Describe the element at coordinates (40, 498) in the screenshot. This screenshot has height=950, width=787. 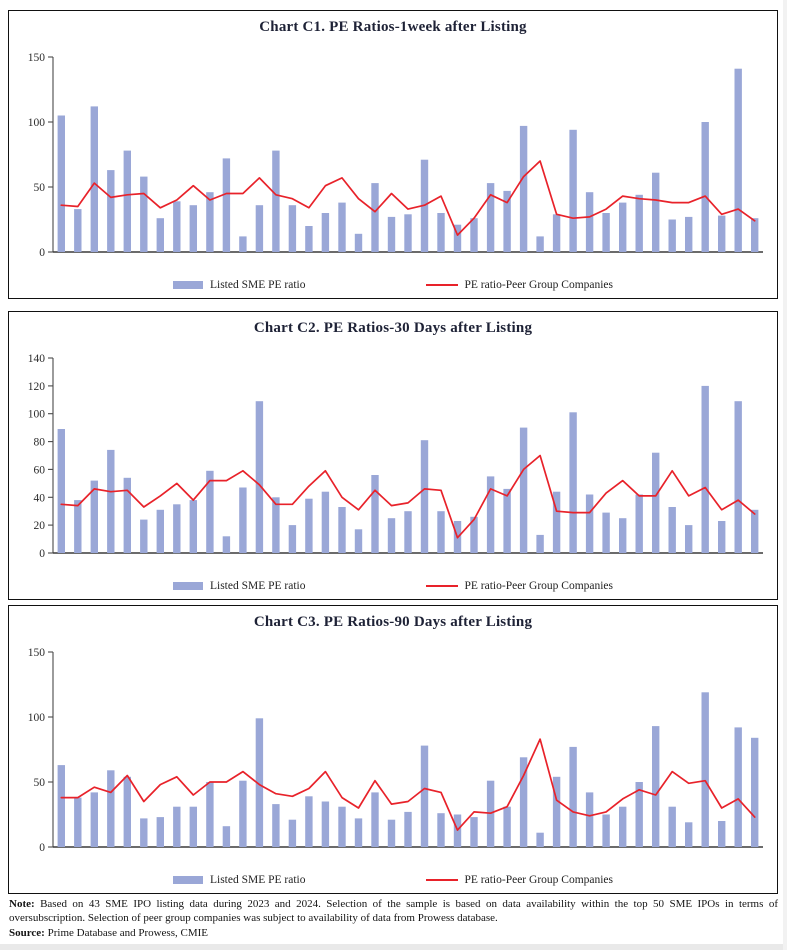
I see `svg-text: 40` at that location.